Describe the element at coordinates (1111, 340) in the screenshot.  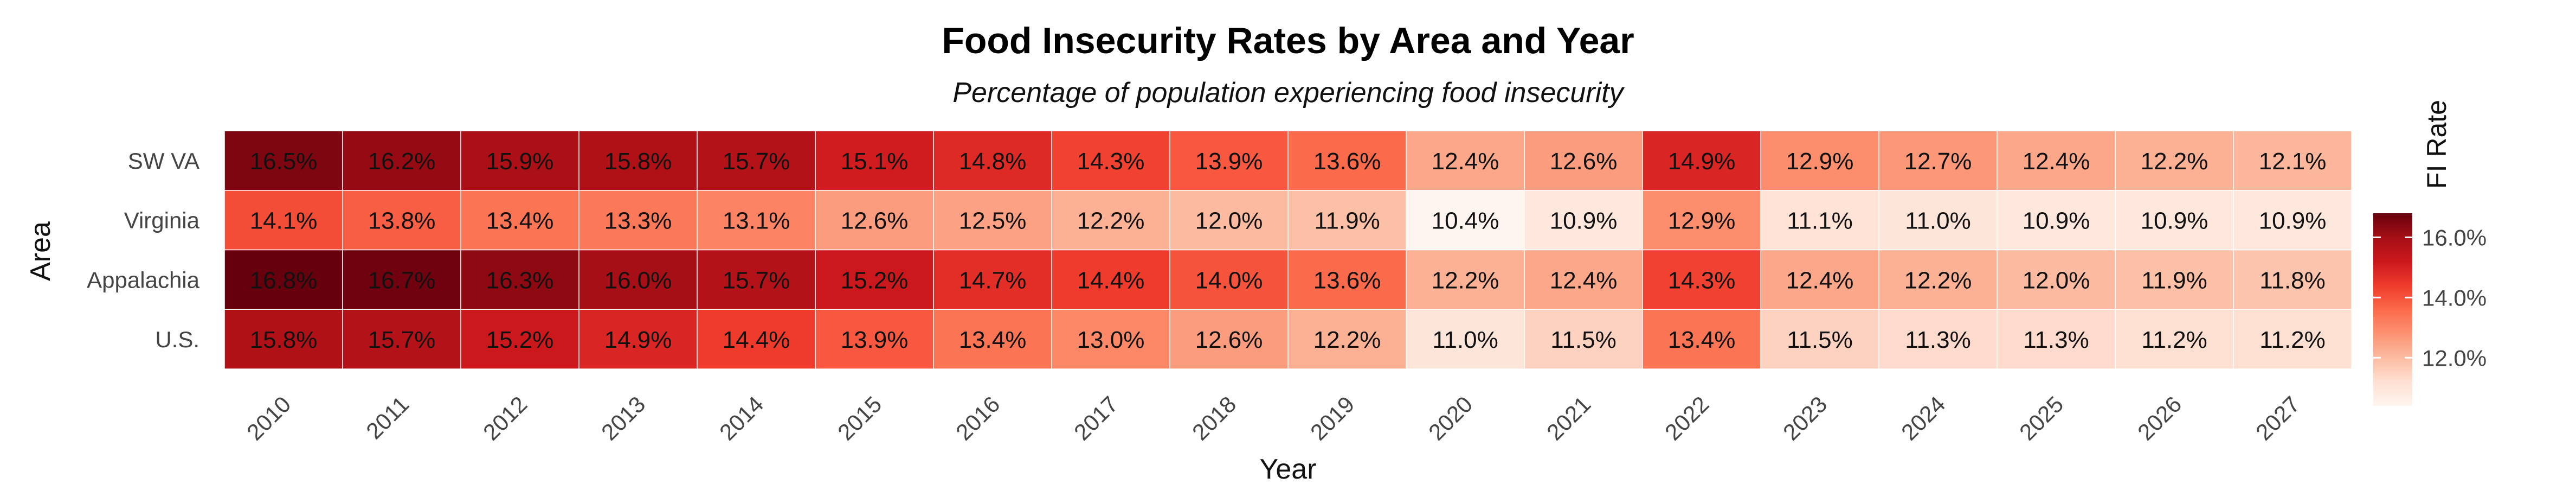
I see `cell-value-label: 13.0%` at that location.